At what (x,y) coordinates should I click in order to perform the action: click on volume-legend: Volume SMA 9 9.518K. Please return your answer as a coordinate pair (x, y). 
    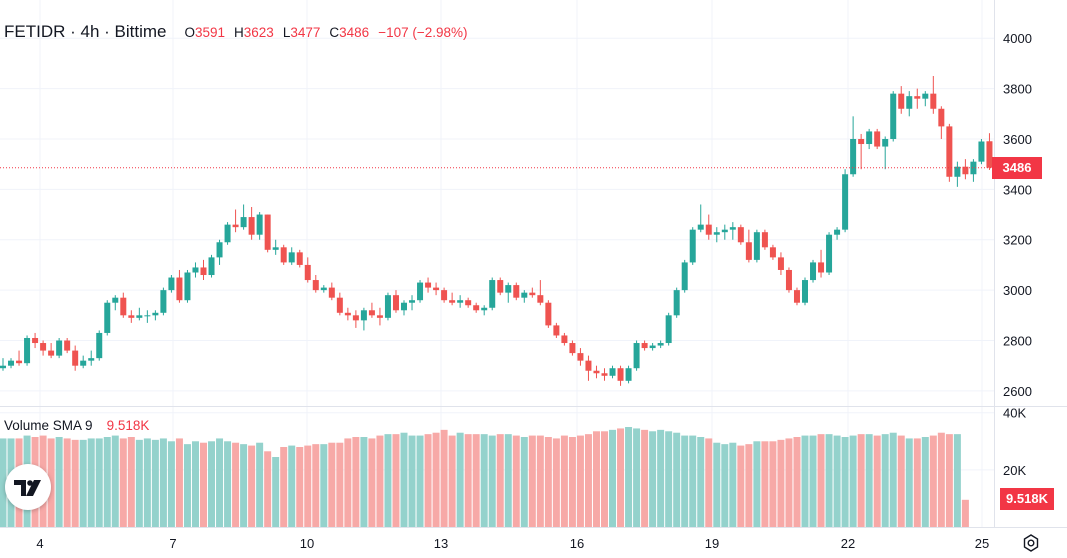
    Looking at the image, I should click on (76, 425).